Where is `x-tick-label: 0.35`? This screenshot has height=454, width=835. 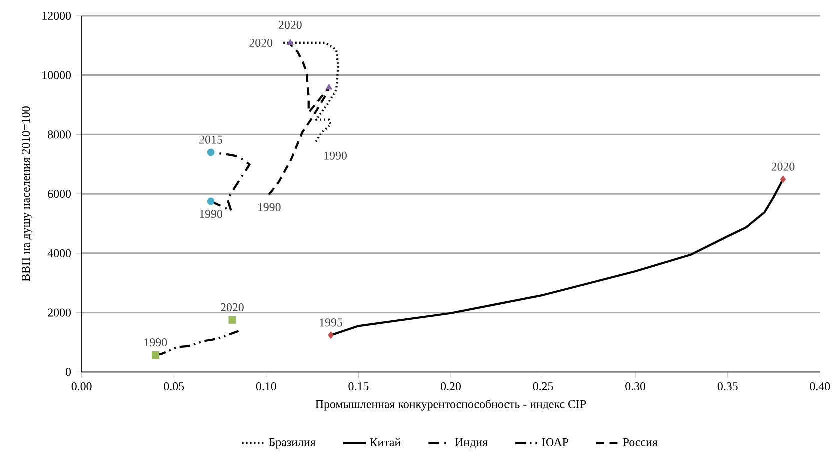
x-tick-label: 0.35 is located at coordinates (728, 386).